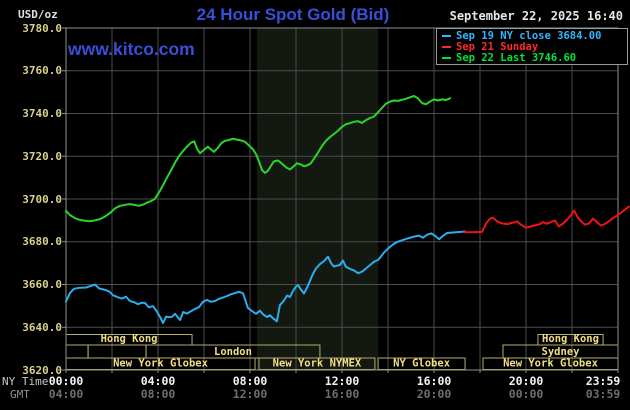 The image size is (630, 410). I want to click on ny-time-tick-label: 20:00, so click(526, 381).